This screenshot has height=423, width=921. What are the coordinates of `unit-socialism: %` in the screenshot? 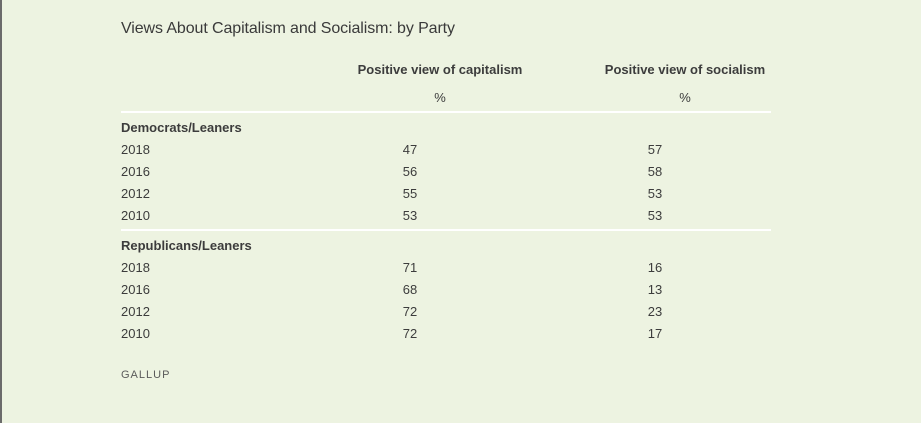 It's located at (685, 97).